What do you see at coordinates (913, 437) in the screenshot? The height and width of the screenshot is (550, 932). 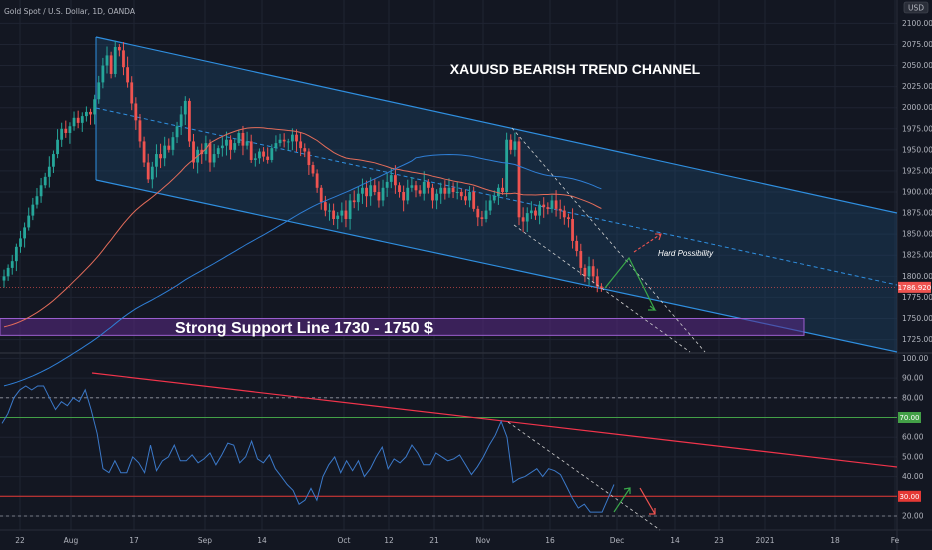 I see `rsi-tick-label: 60.00` at bounding box center [913, 437].